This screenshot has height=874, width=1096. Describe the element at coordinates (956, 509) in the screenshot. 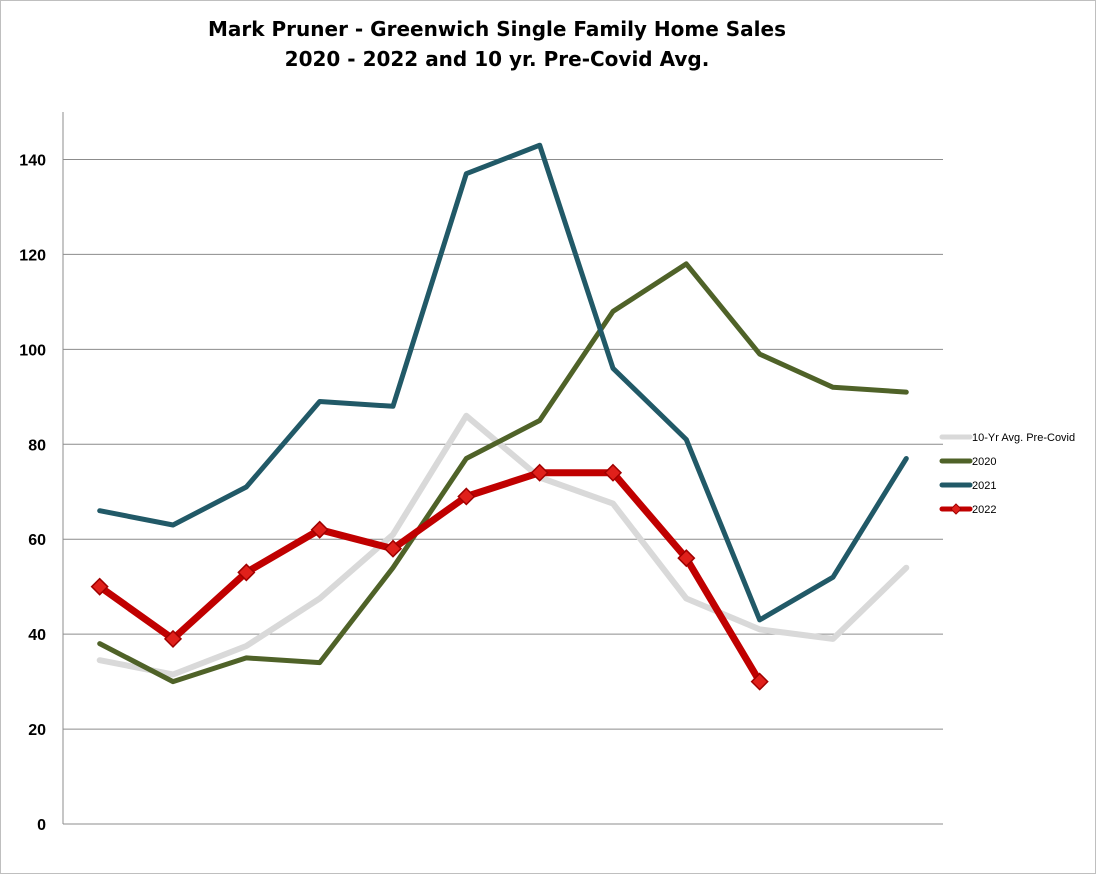

I see `legend-marker` at that location.